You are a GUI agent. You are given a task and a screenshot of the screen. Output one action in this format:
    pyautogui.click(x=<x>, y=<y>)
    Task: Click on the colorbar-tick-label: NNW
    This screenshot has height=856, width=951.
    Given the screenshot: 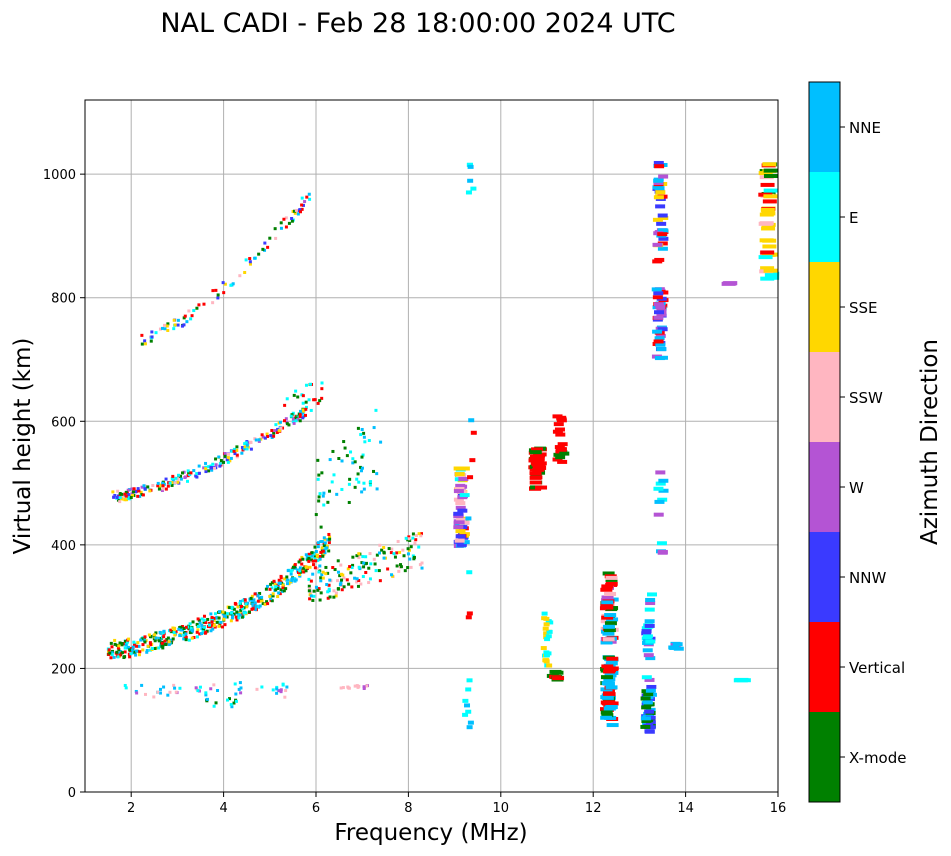 What is the action you would take?
    pyautogui.click(x=867, y=578)
    